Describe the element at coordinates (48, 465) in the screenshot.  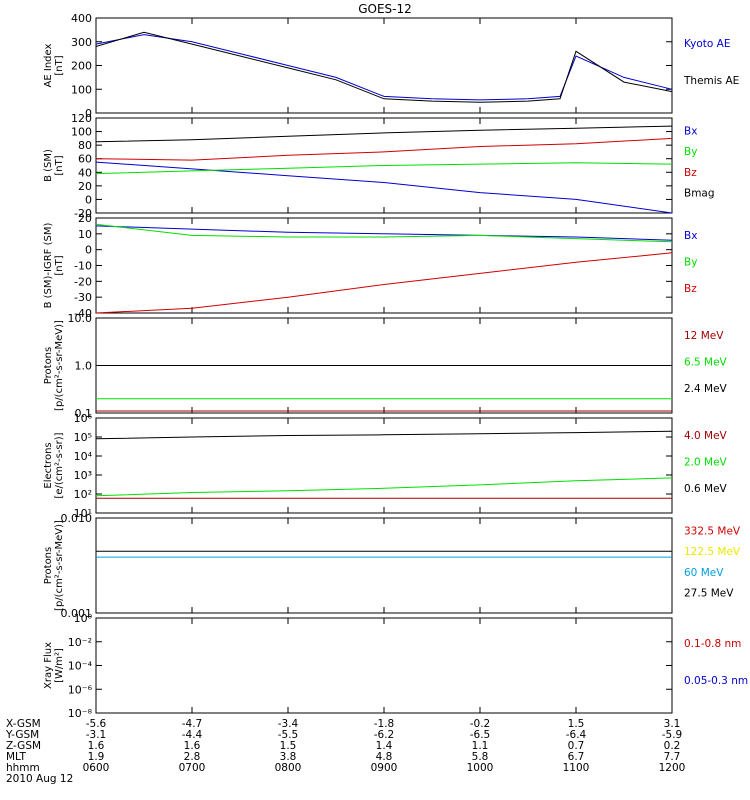
I see `y-axis-label: Electrons` at that location.